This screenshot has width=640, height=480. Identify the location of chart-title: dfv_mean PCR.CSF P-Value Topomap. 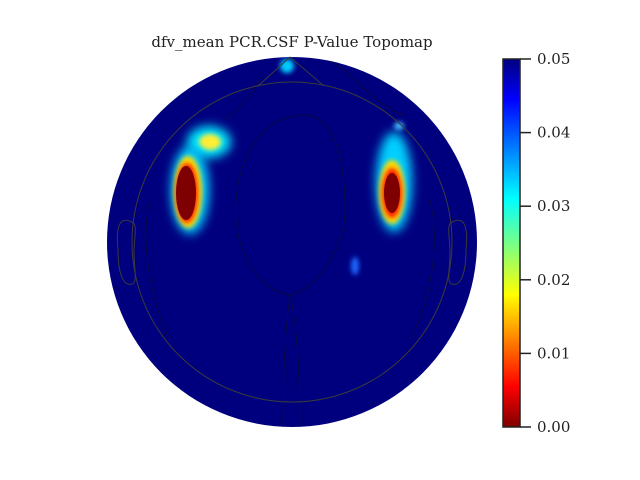
(292, 42).